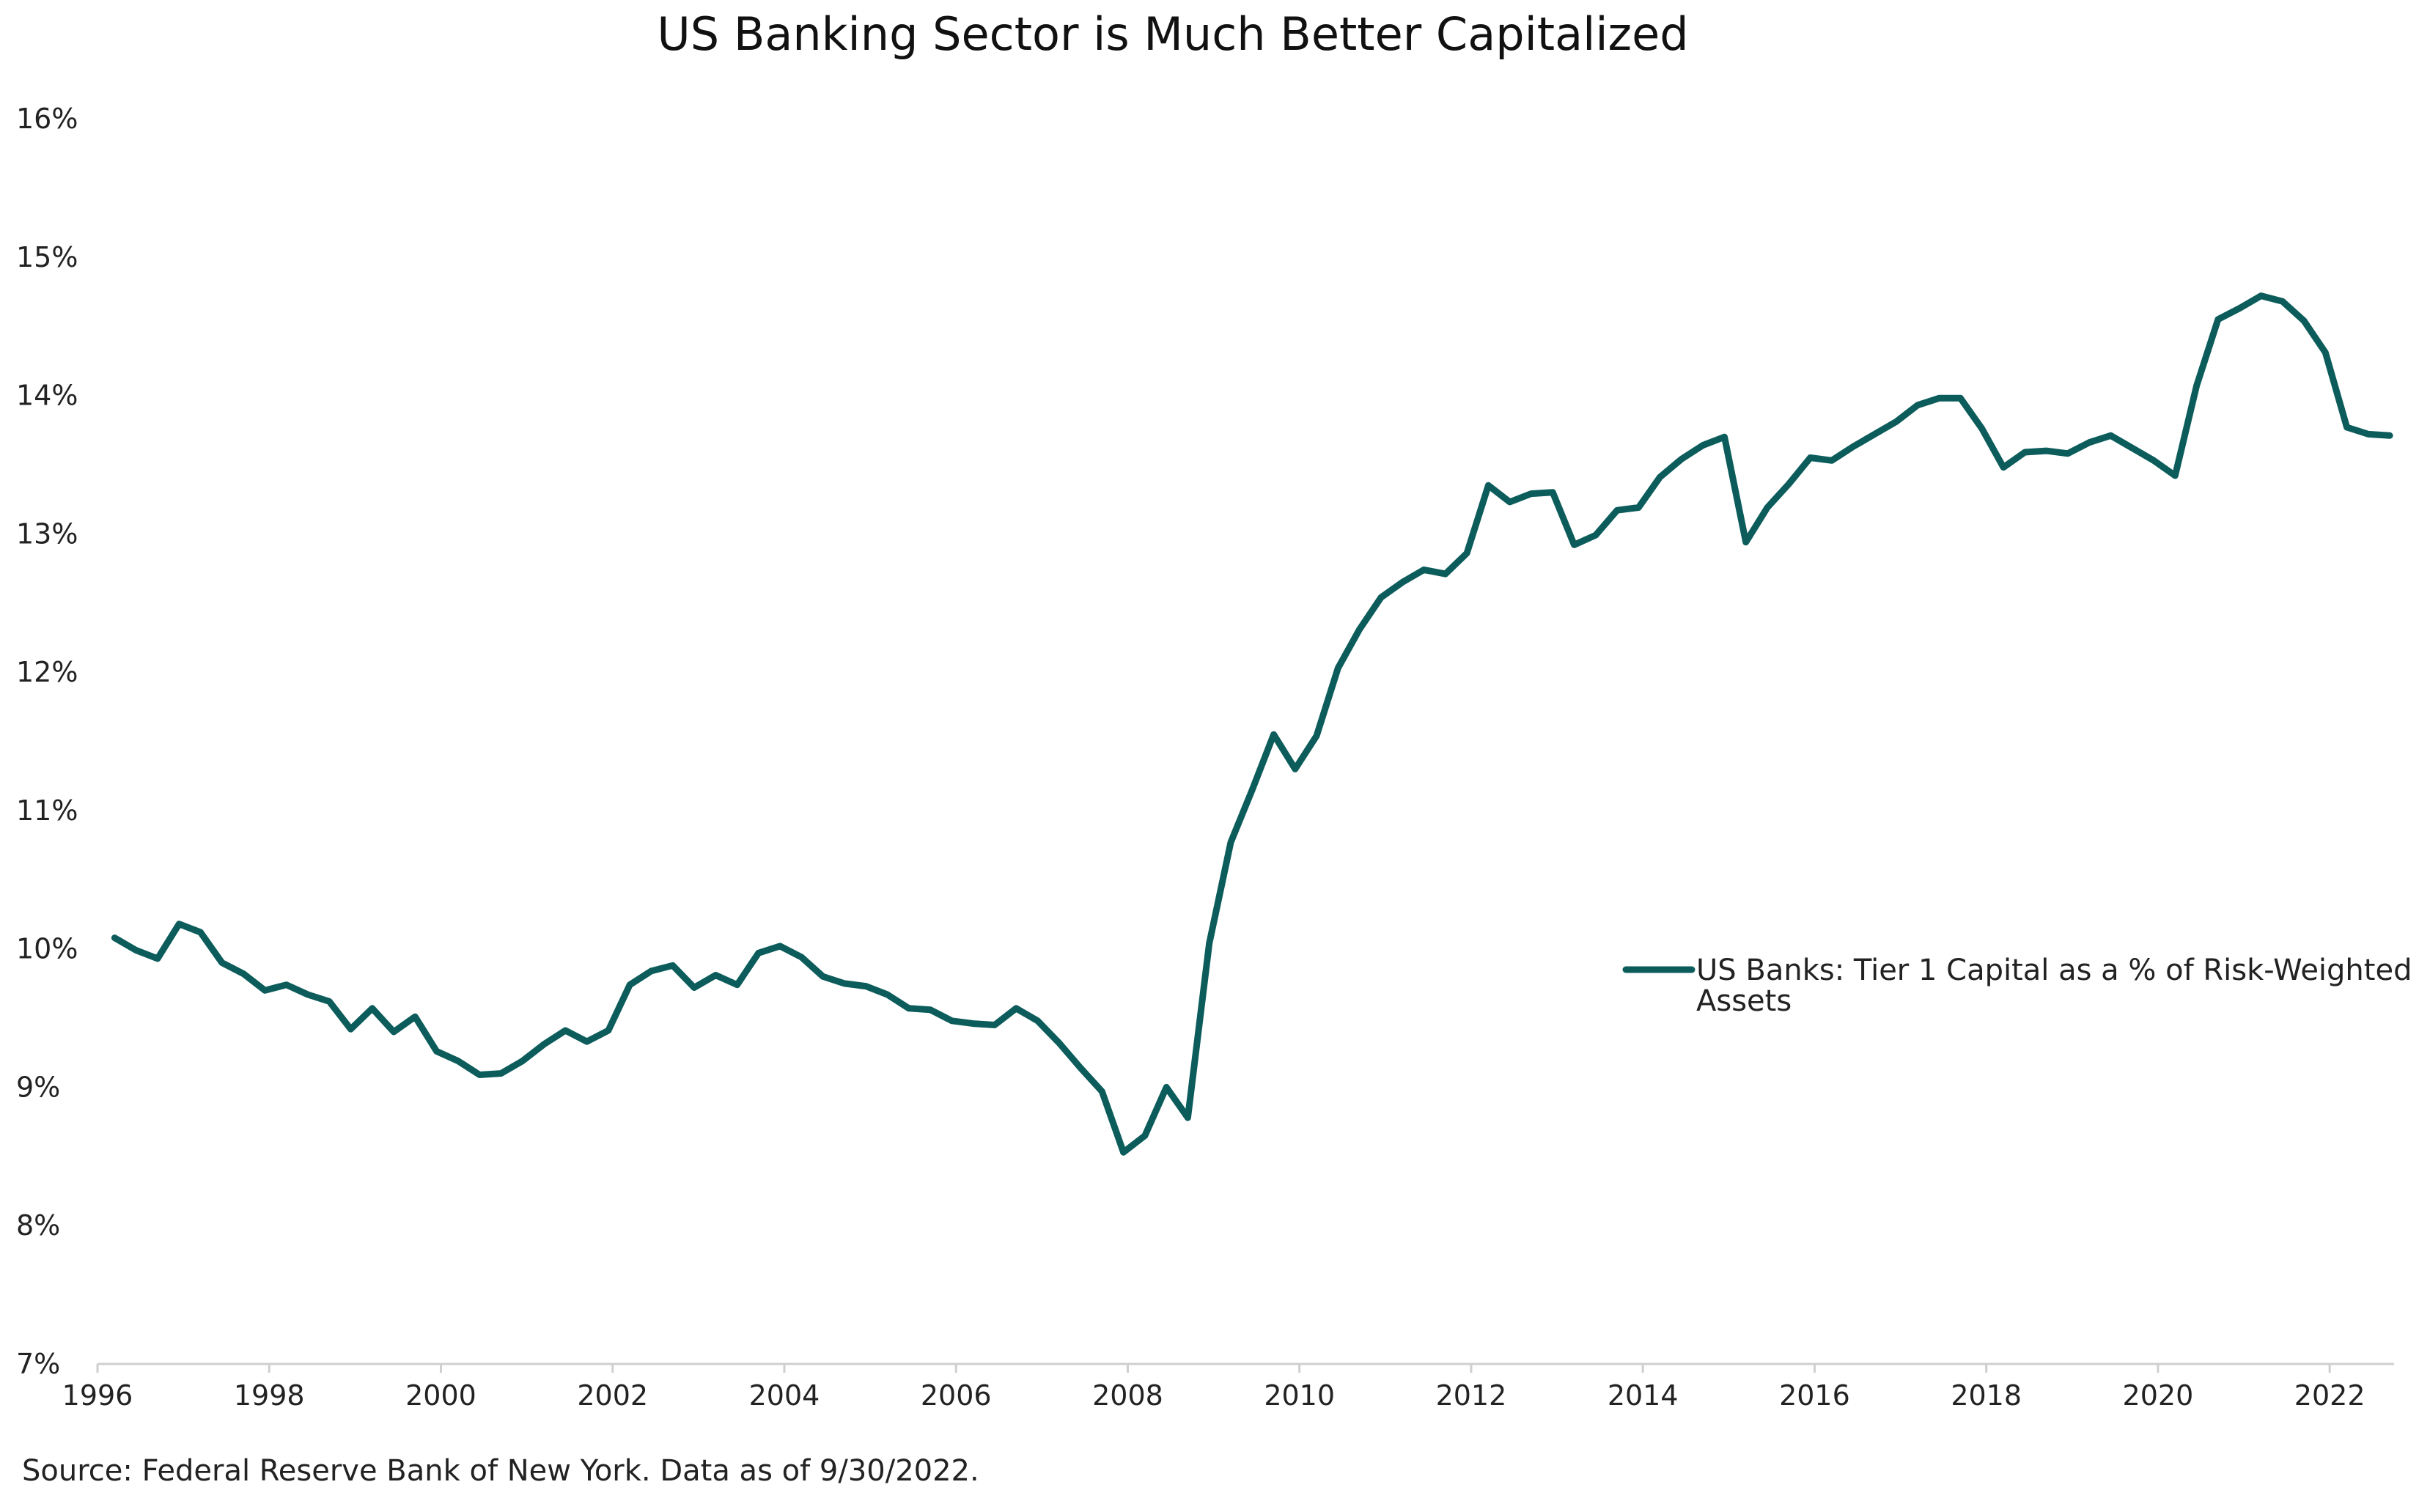 This screenshot has height=1512, width=2419. I want to click on x-tick-label: 2004, so click(784, 1395).